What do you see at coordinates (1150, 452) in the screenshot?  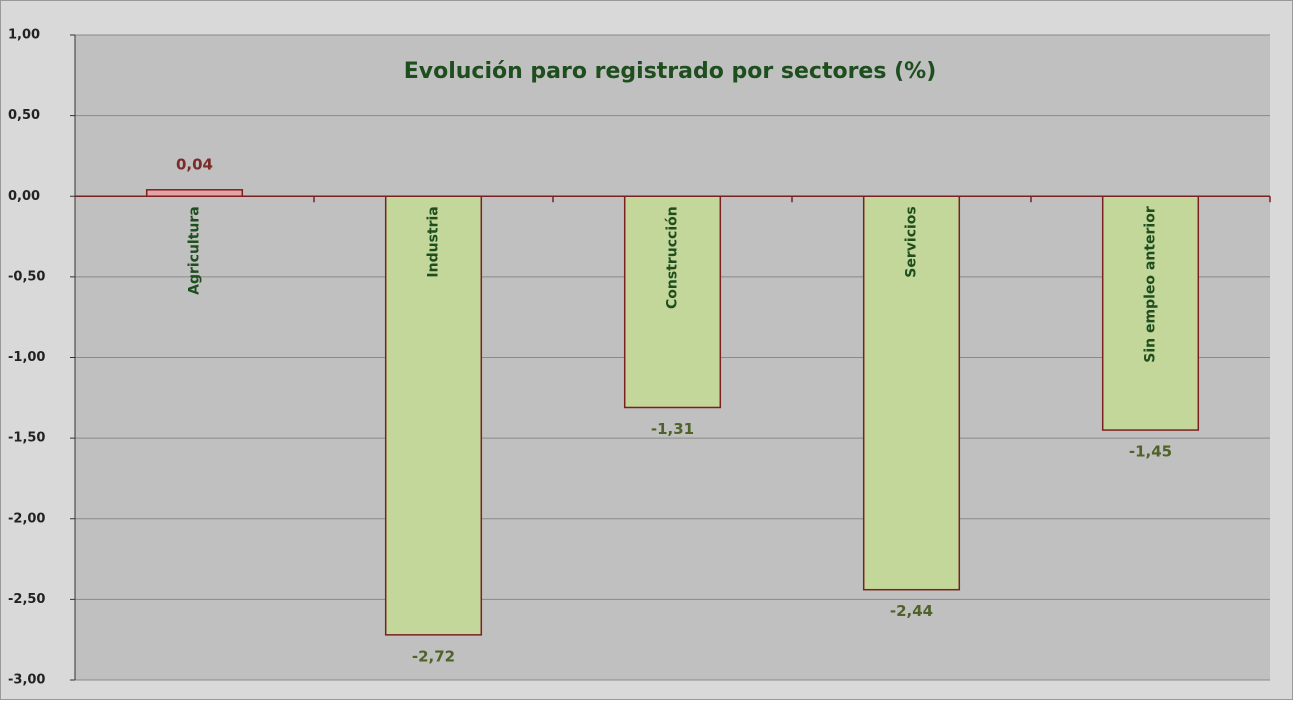 I see `value-label: -1,45` at bounding box center [1150, 452].